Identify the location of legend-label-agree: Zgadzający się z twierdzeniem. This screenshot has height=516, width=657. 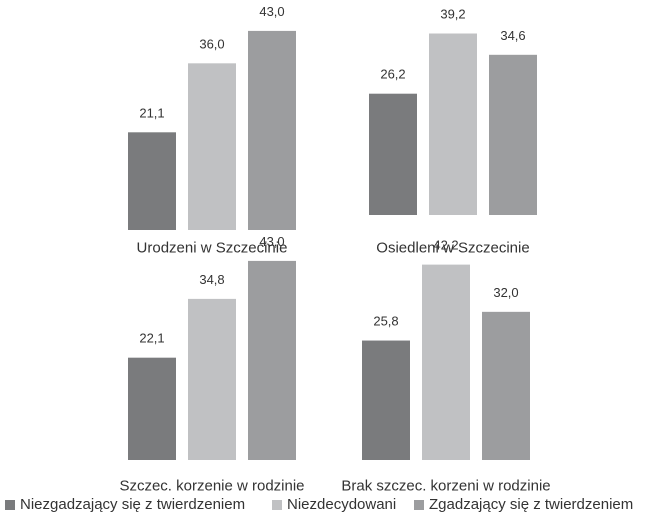
(531, 504).